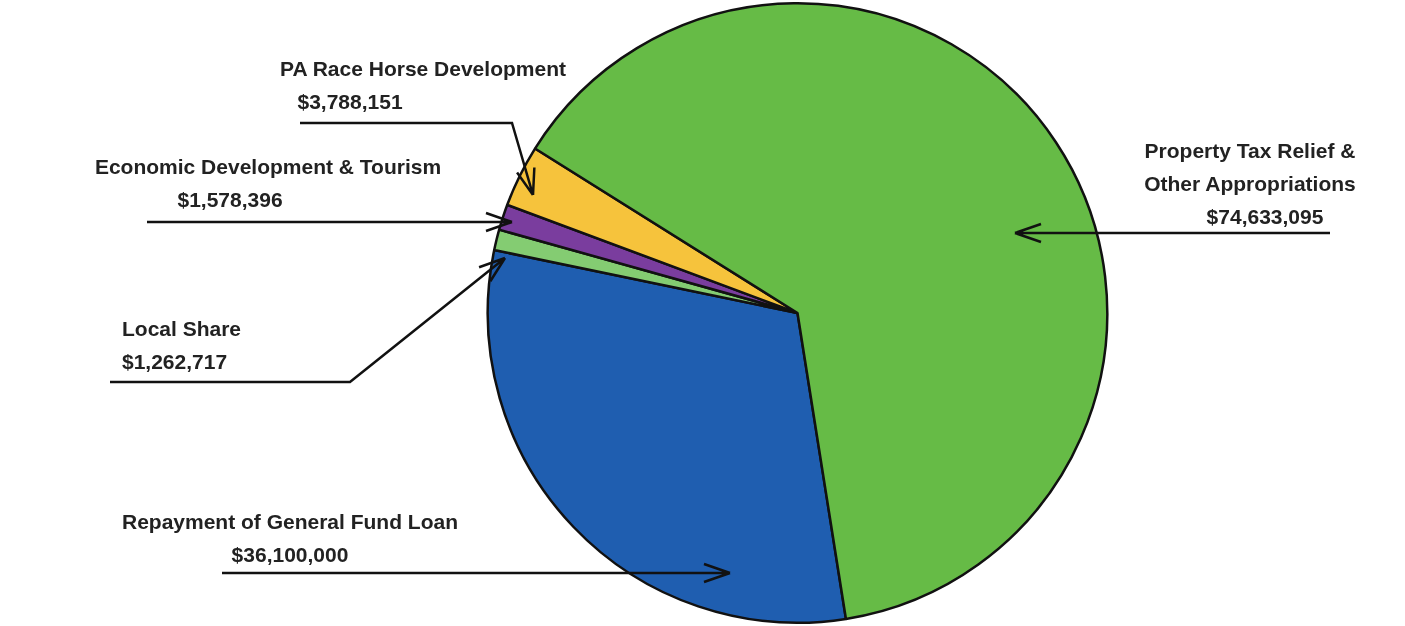  Describe the element at coordinates (268, 166) in the screenshot. I see `slice-label: Economic Development & Tourism` at that location.